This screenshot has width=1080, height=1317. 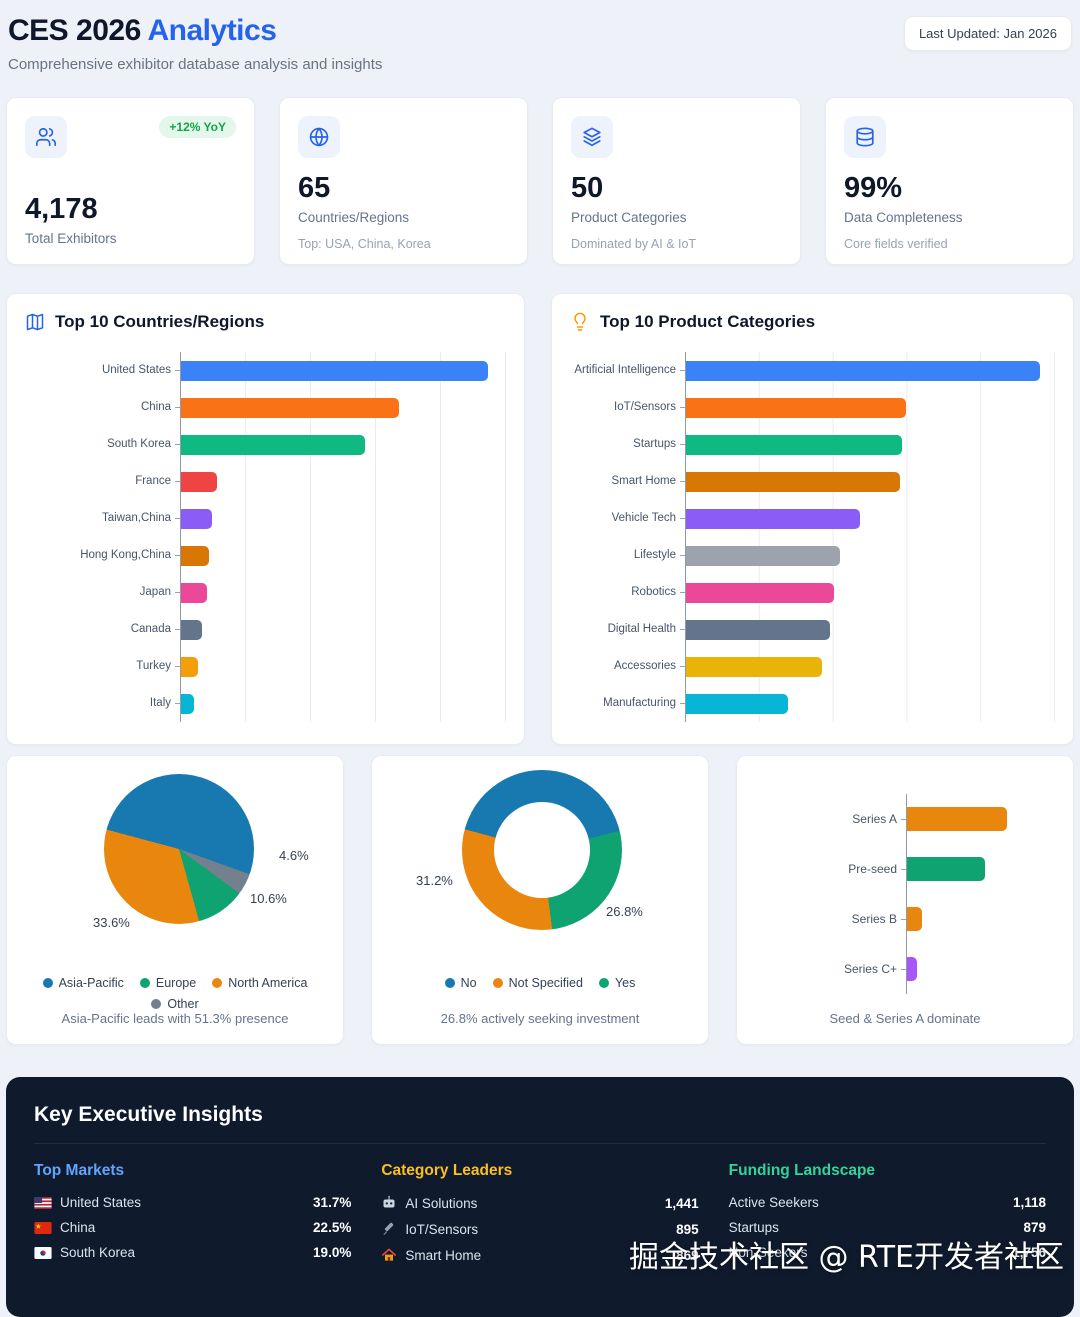 I want to click on stat-label: Product Categories, so click(x=629, y=217).